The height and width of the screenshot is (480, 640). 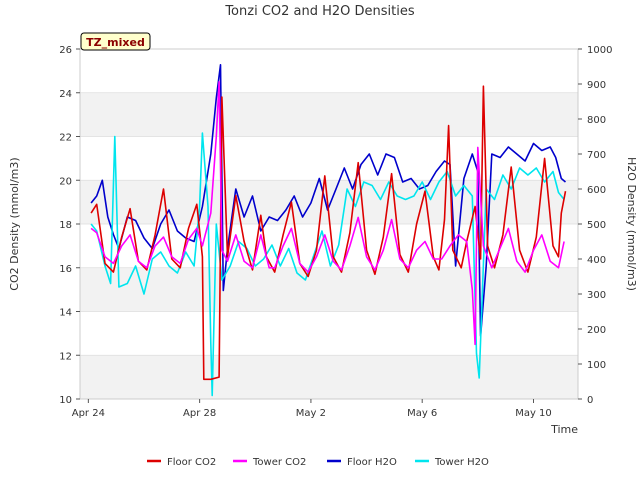 What do you see at coordinates (533, 413) in the screenshot?
I see `x-tick-label: May 10` at bounding box center [533, 413].